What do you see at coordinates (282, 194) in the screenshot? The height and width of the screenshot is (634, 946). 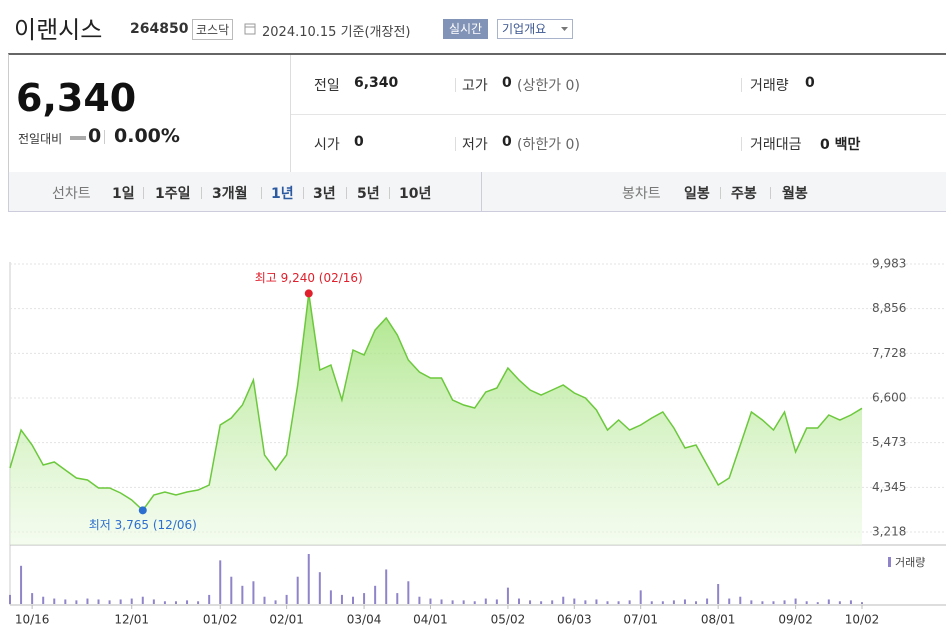 I see `period-tab: 1년` at bounding box center [282, 194].